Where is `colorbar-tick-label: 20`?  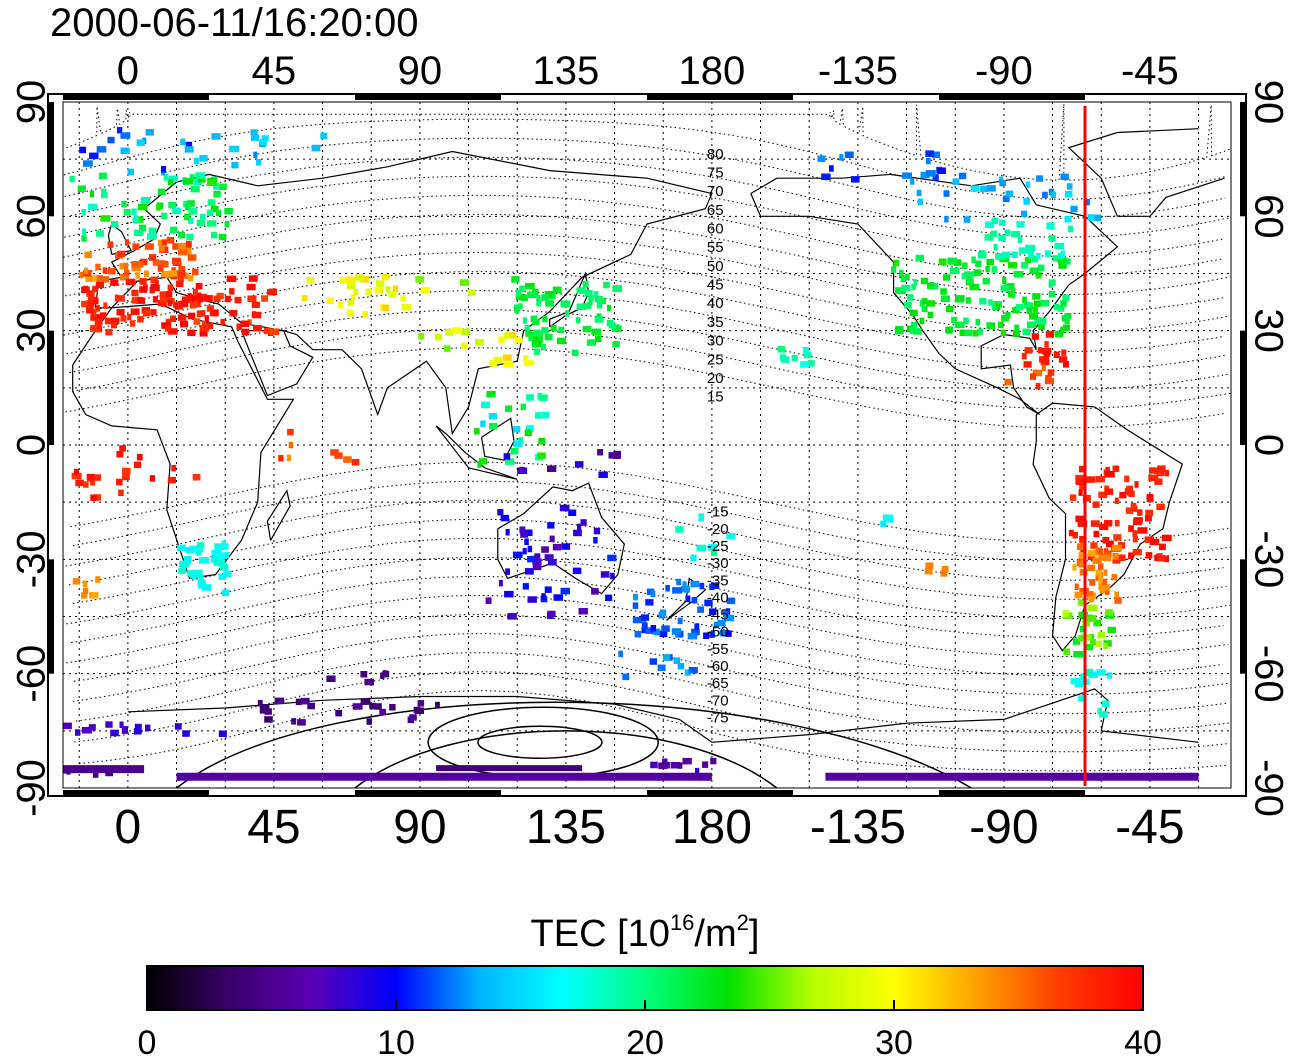
colorbar-tick-label: 20 is located at coordinates (645, 1040).